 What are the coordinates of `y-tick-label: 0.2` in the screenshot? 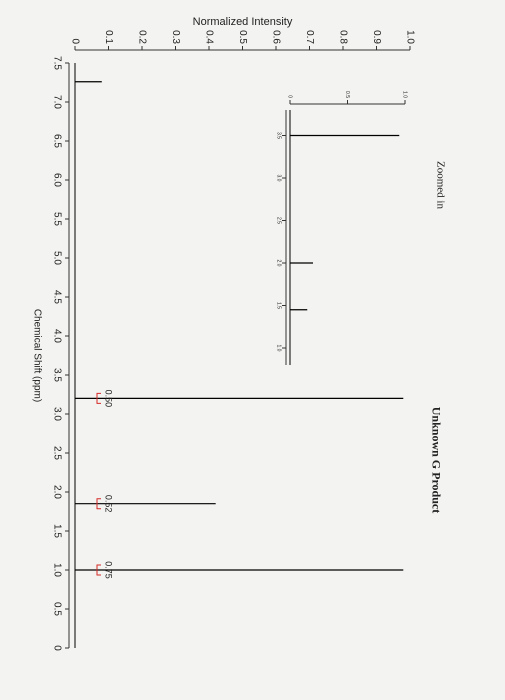 It's located at (141, 37).